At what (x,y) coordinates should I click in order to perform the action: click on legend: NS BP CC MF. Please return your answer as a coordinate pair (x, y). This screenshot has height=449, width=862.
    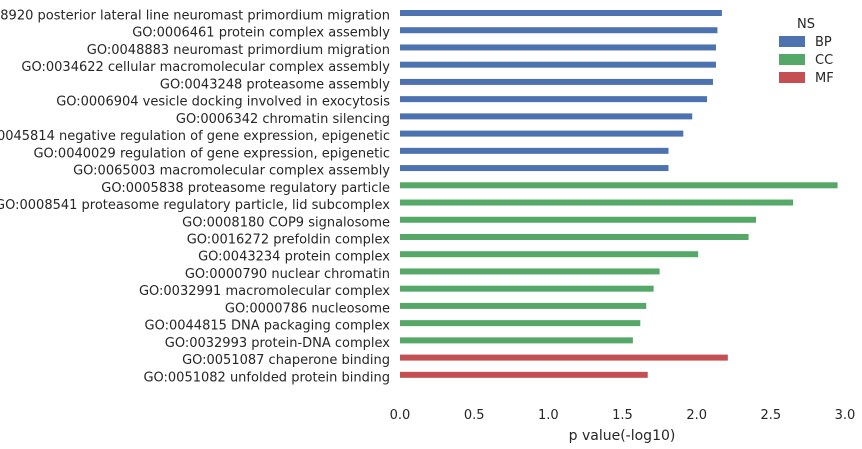
    Looking at the image, I should click on (806, 51).